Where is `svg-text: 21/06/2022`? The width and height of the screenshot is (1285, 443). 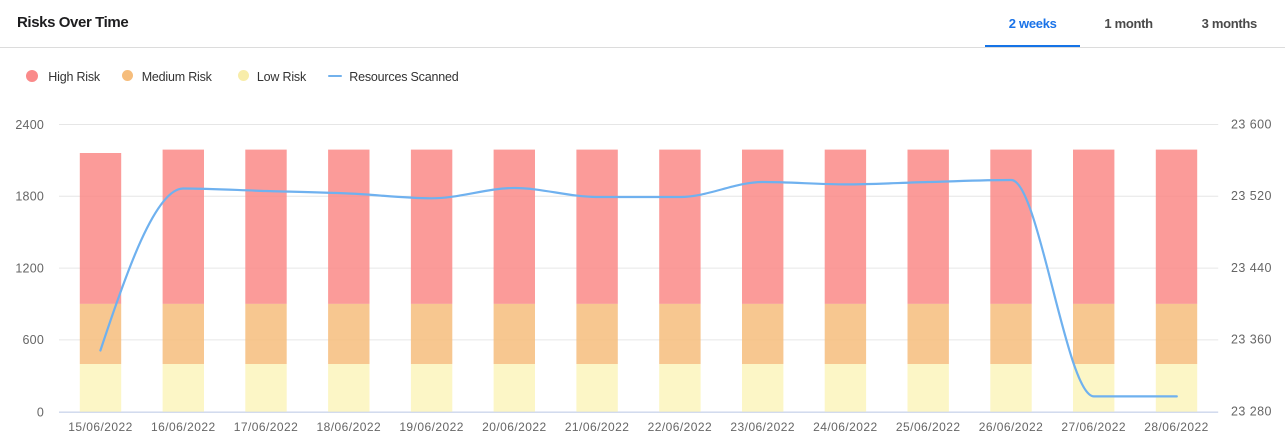
svg-text: 21/06/2022 is located at coordinates (597, 427).